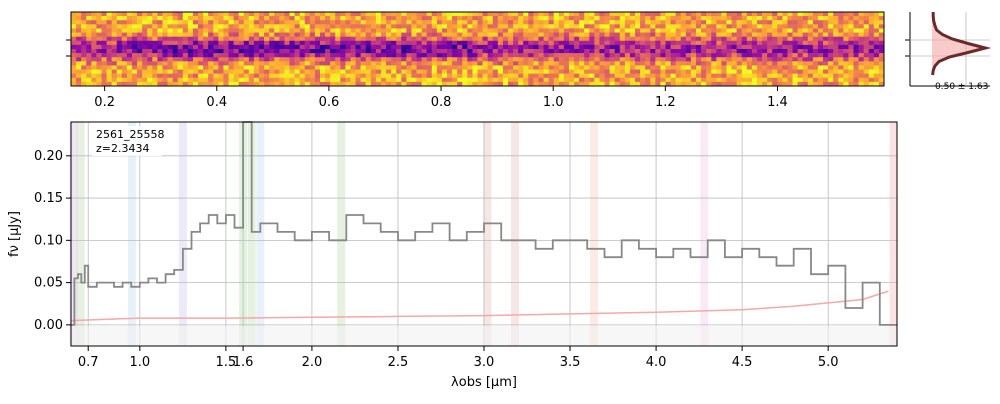 Image resolution: width=1000 pixels, height=404 pixels. Describe the element at coordinates (484, 336) in the screenshot. I see `zero-shade` at that location.